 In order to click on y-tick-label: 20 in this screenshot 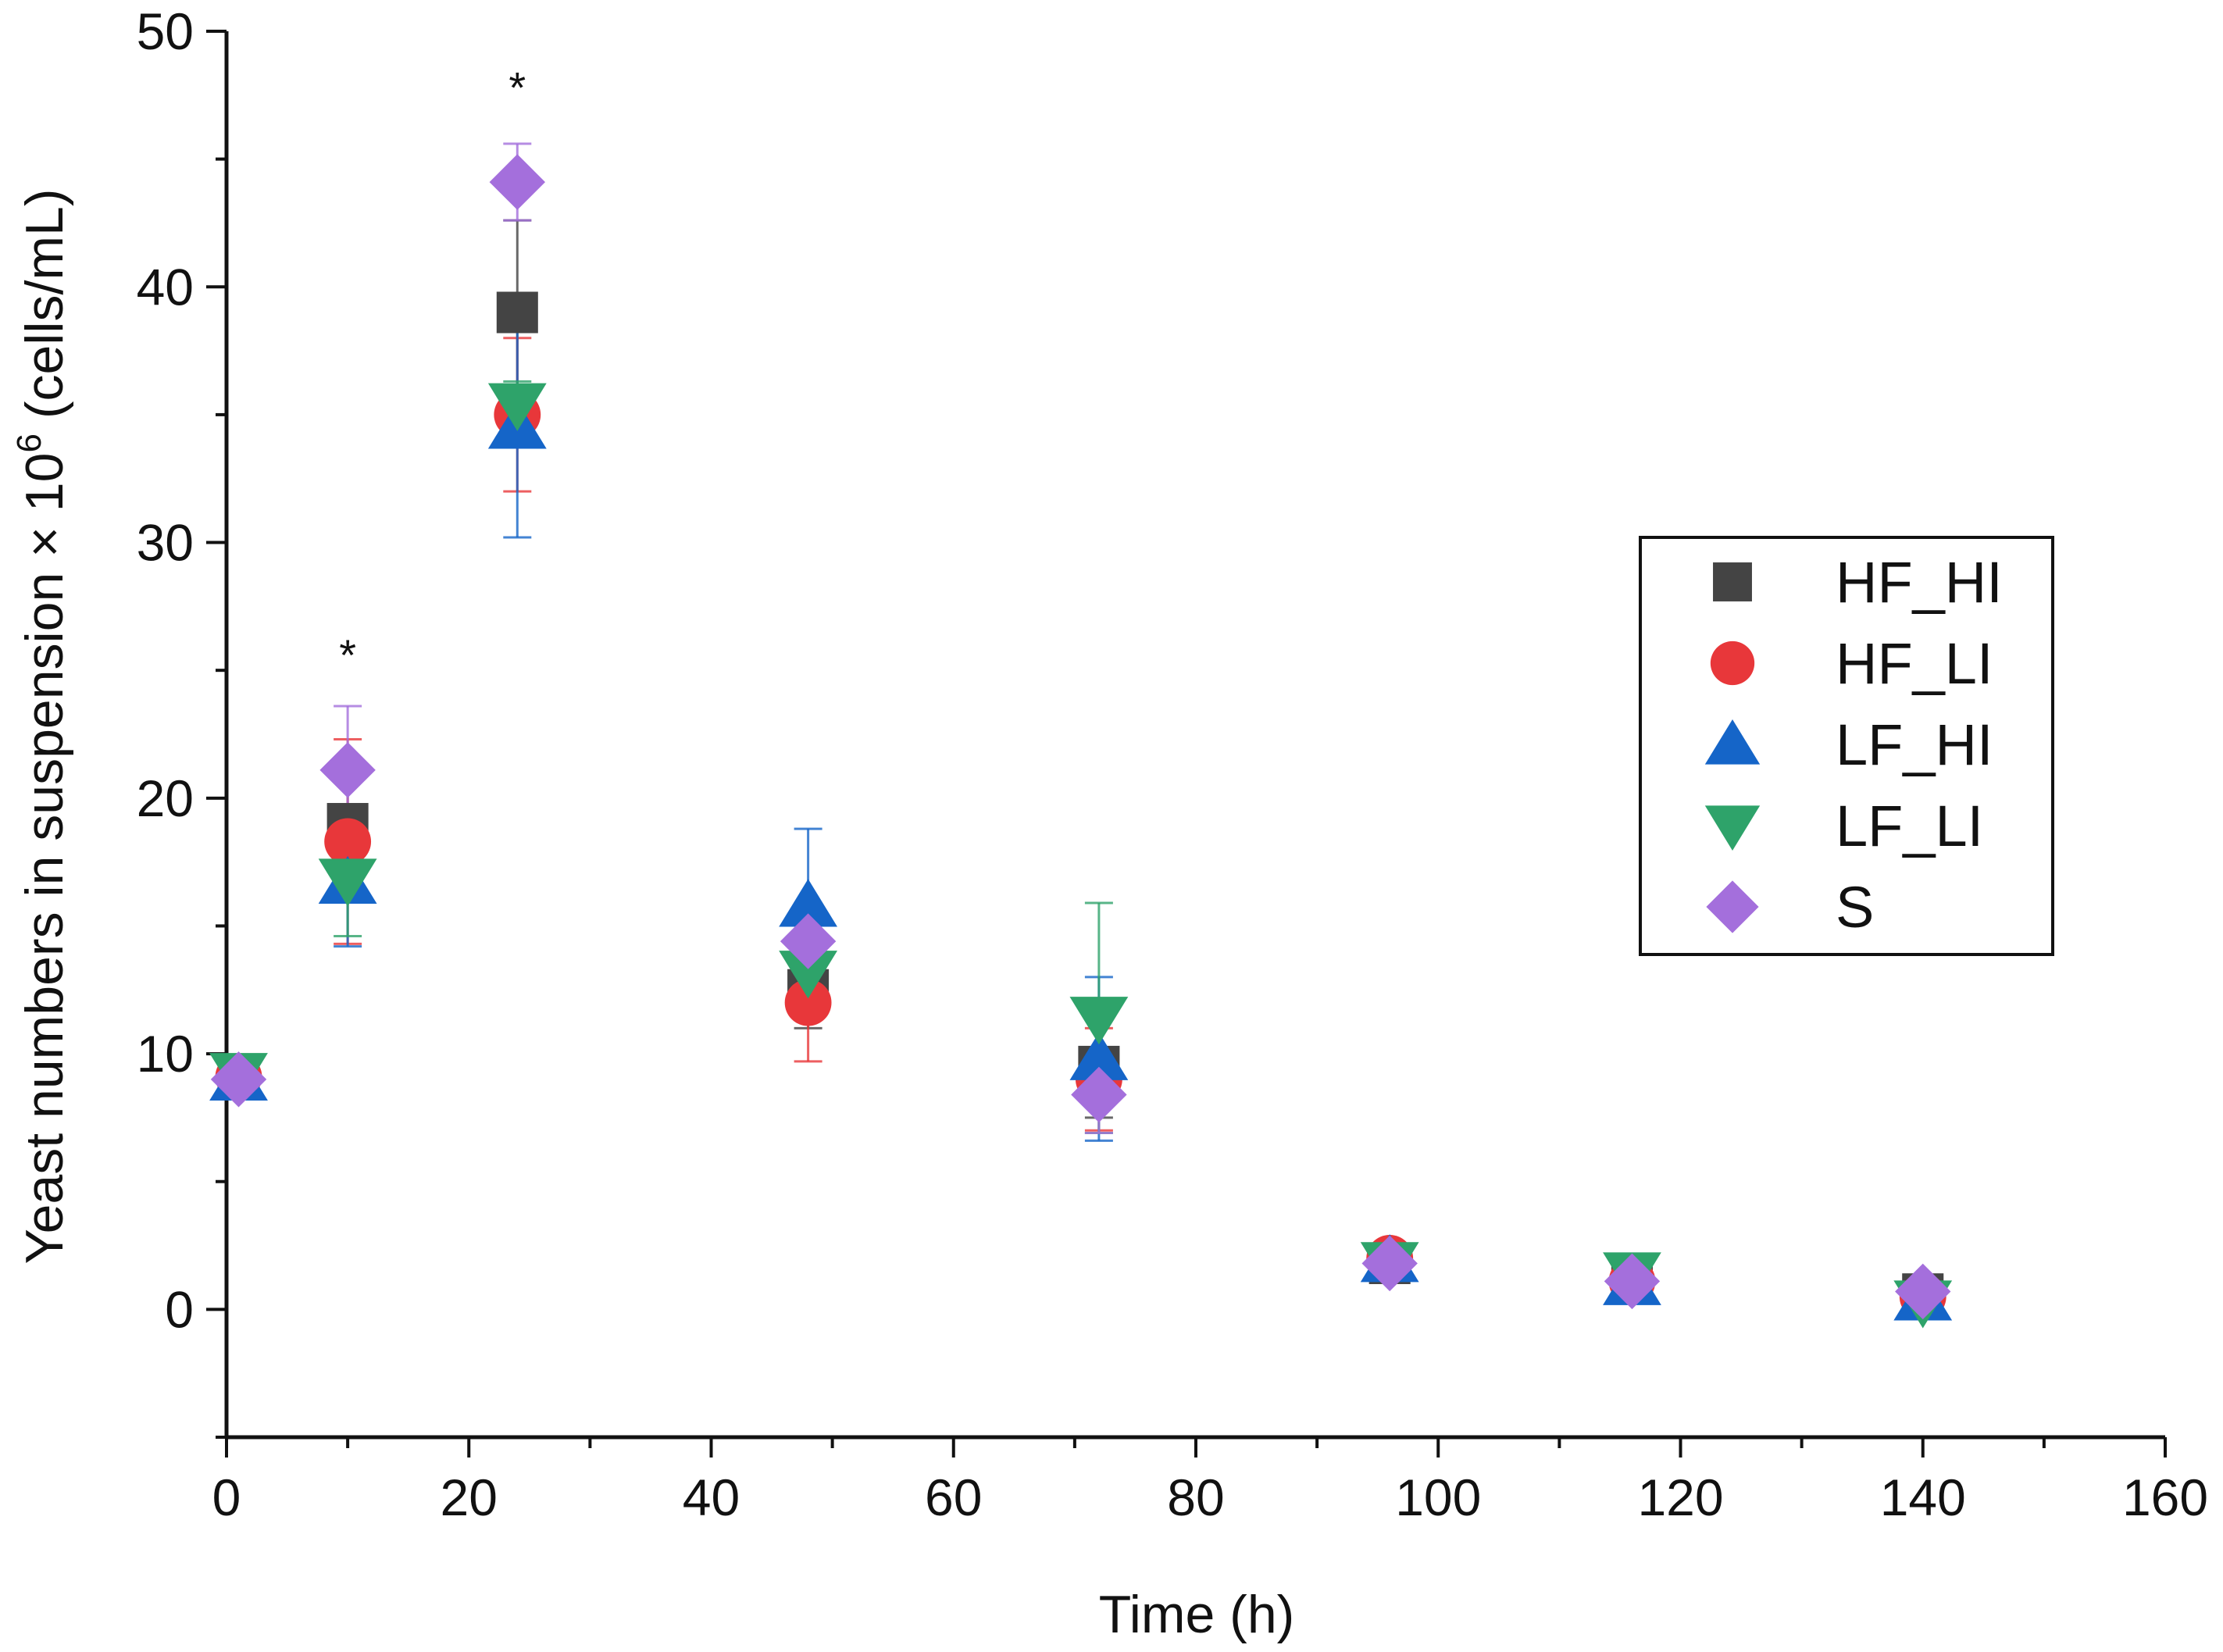, I will do `click(166, 798)`.